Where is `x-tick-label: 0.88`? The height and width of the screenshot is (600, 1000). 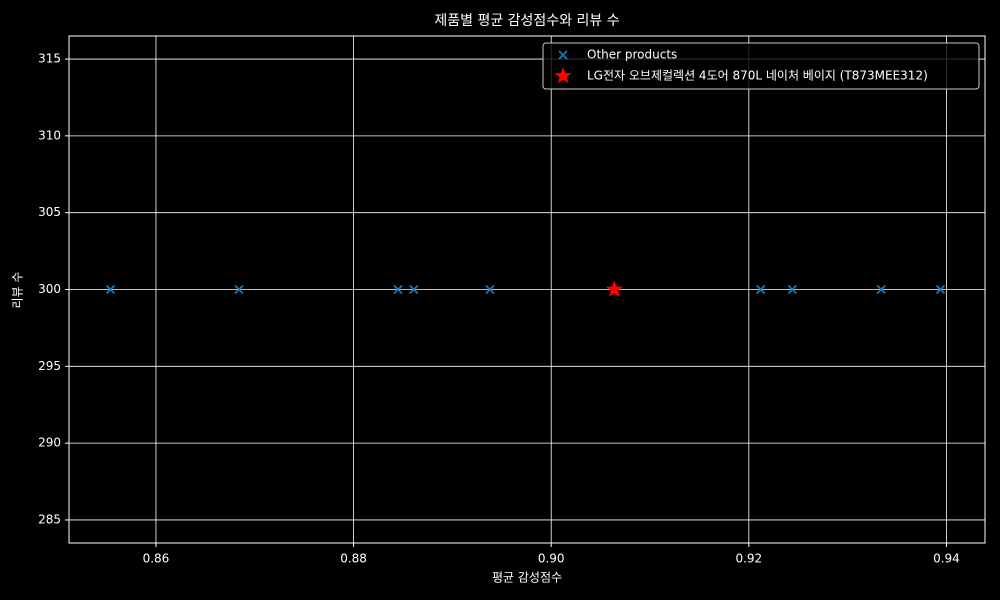
x-tick-label: 0.88 is located at coordinates (353, 559).